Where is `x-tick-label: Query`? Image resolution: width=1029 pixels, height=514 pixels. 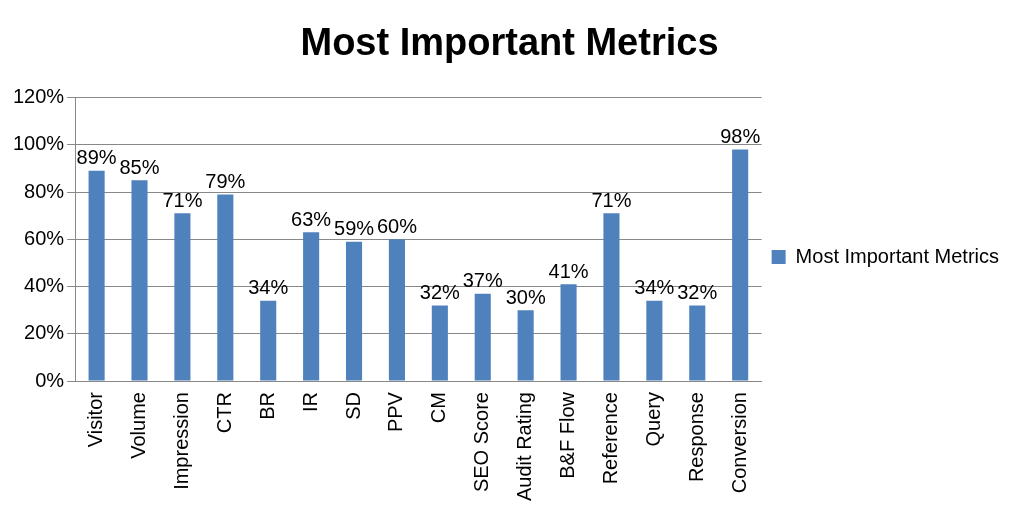 x-tick-label: Query is located at coordinates (652, 419).